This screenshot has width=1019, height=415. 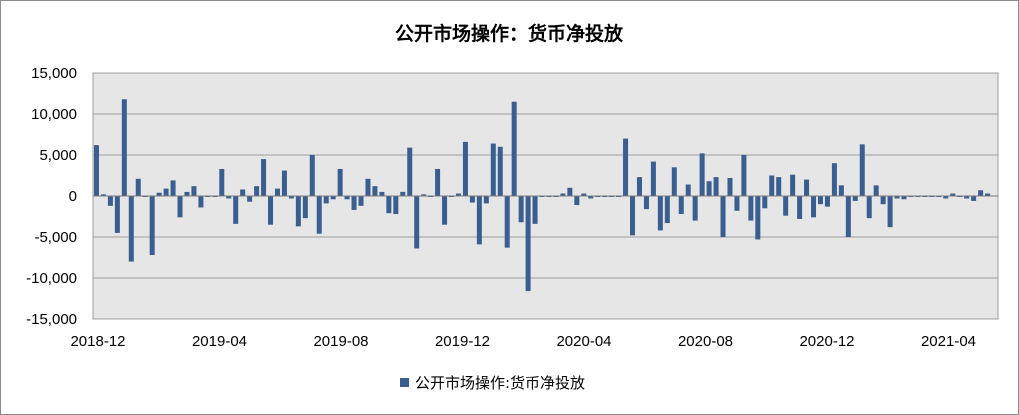 What do you see at coordinates (826, 341) in the screenshot?
I see `x-tick-label: 2020-12` at bounding box center [826, 341].